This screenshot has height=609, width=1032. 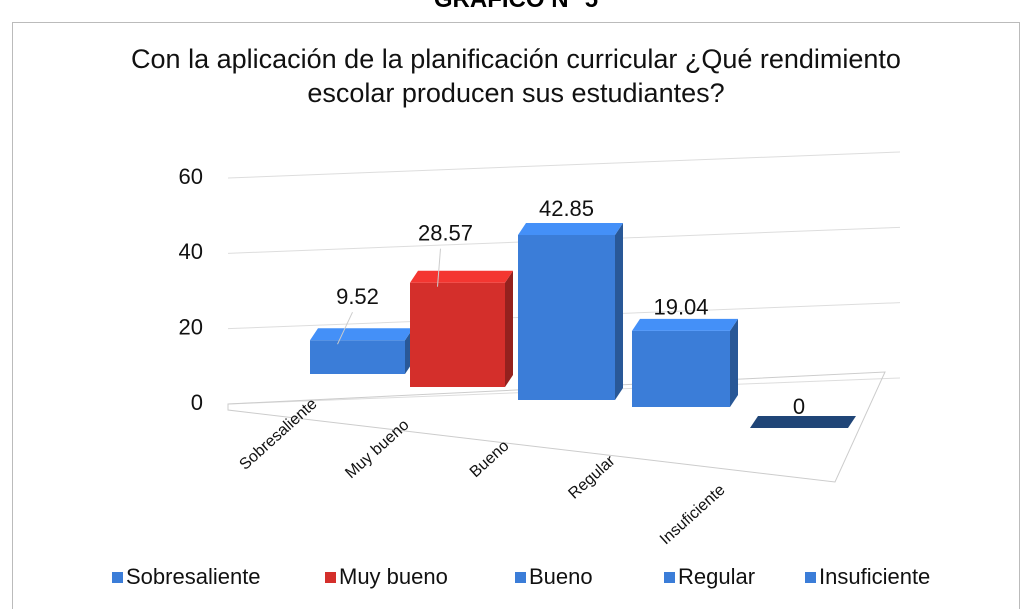 I want to click on value-label: 19.04, so click(x=680, y=307).